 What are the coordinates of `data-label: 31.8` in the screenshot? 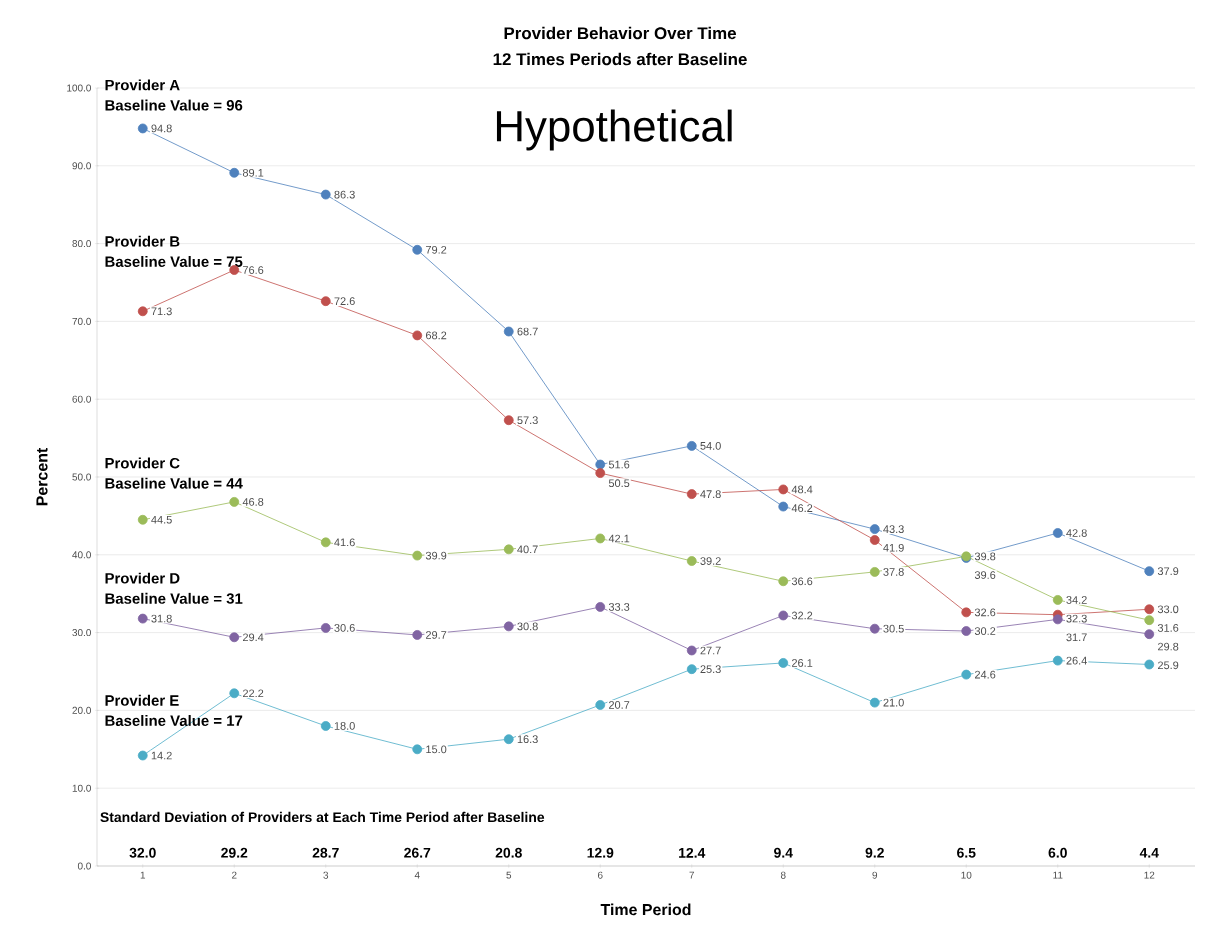 It's located at (161, 618).